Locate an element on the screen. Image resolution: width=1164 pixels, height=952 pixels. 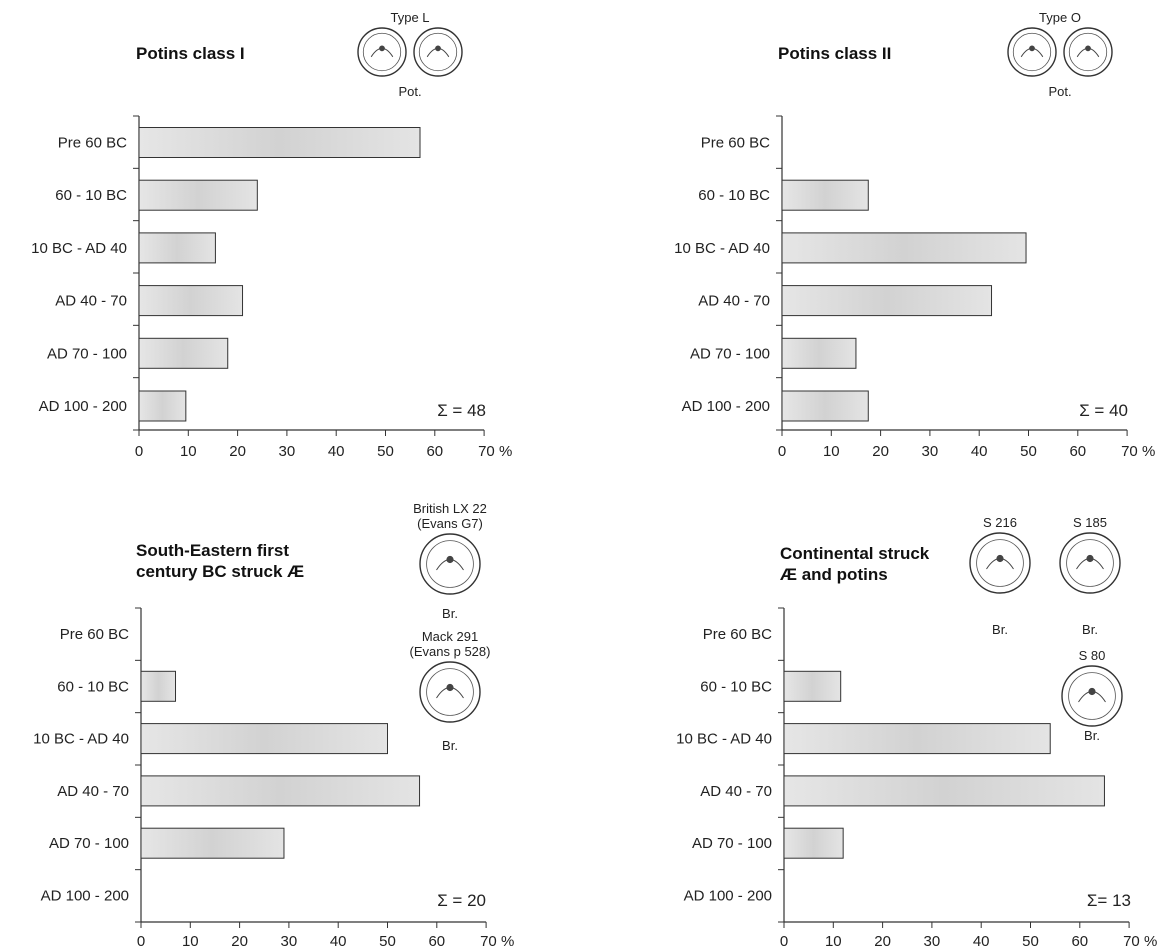
chart-2-x-tick-label: 10 is located at coordinates (831, 451).